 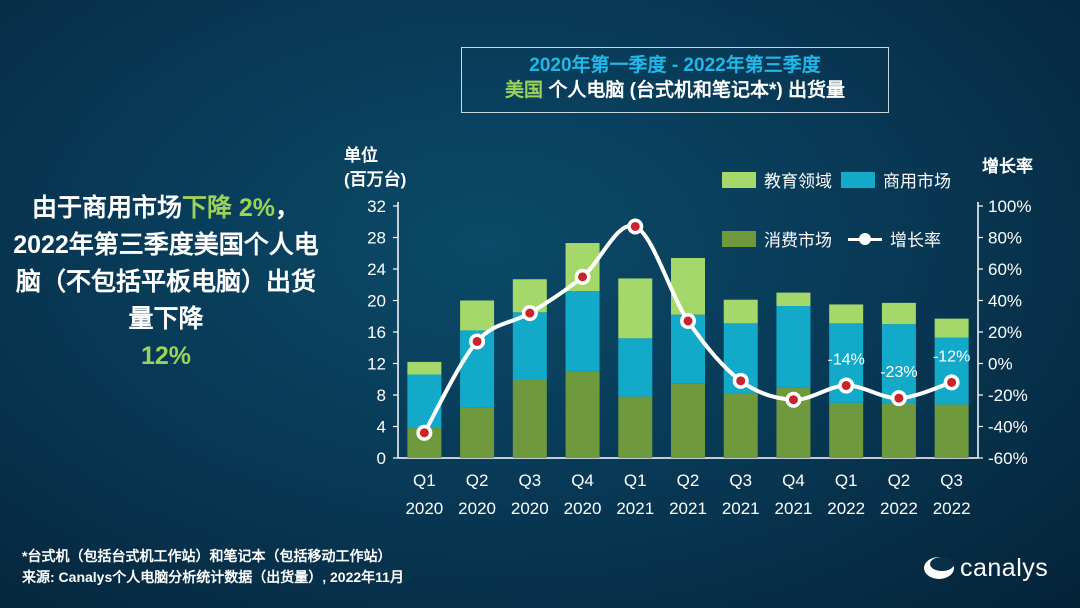 What do you see at coordinates (858, 179) in the screenshot?
I see `legend-swatch-commercial` at bounding box center [858, 179].